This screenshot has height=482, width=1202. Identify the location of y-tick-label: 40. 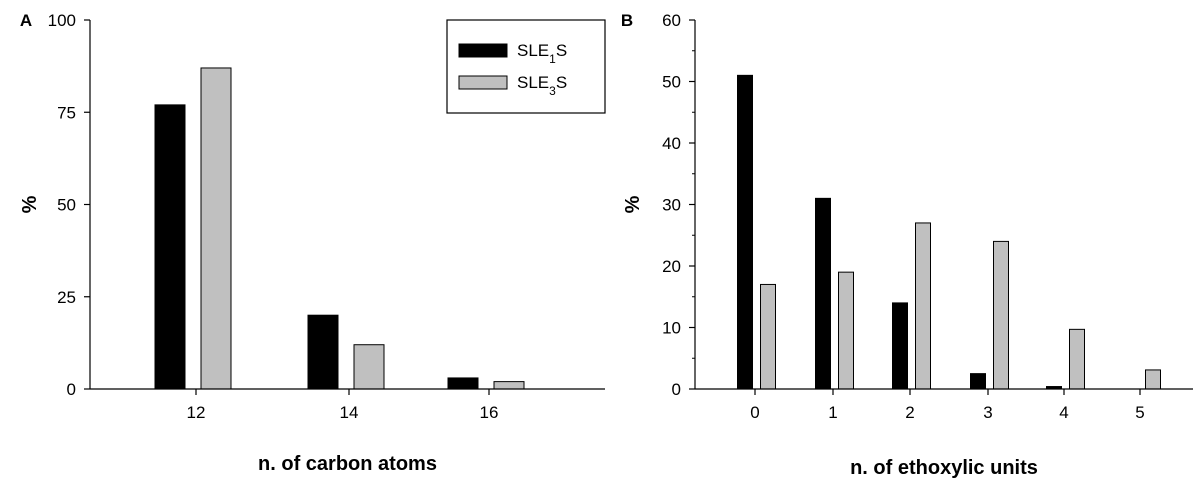
(671, 143).